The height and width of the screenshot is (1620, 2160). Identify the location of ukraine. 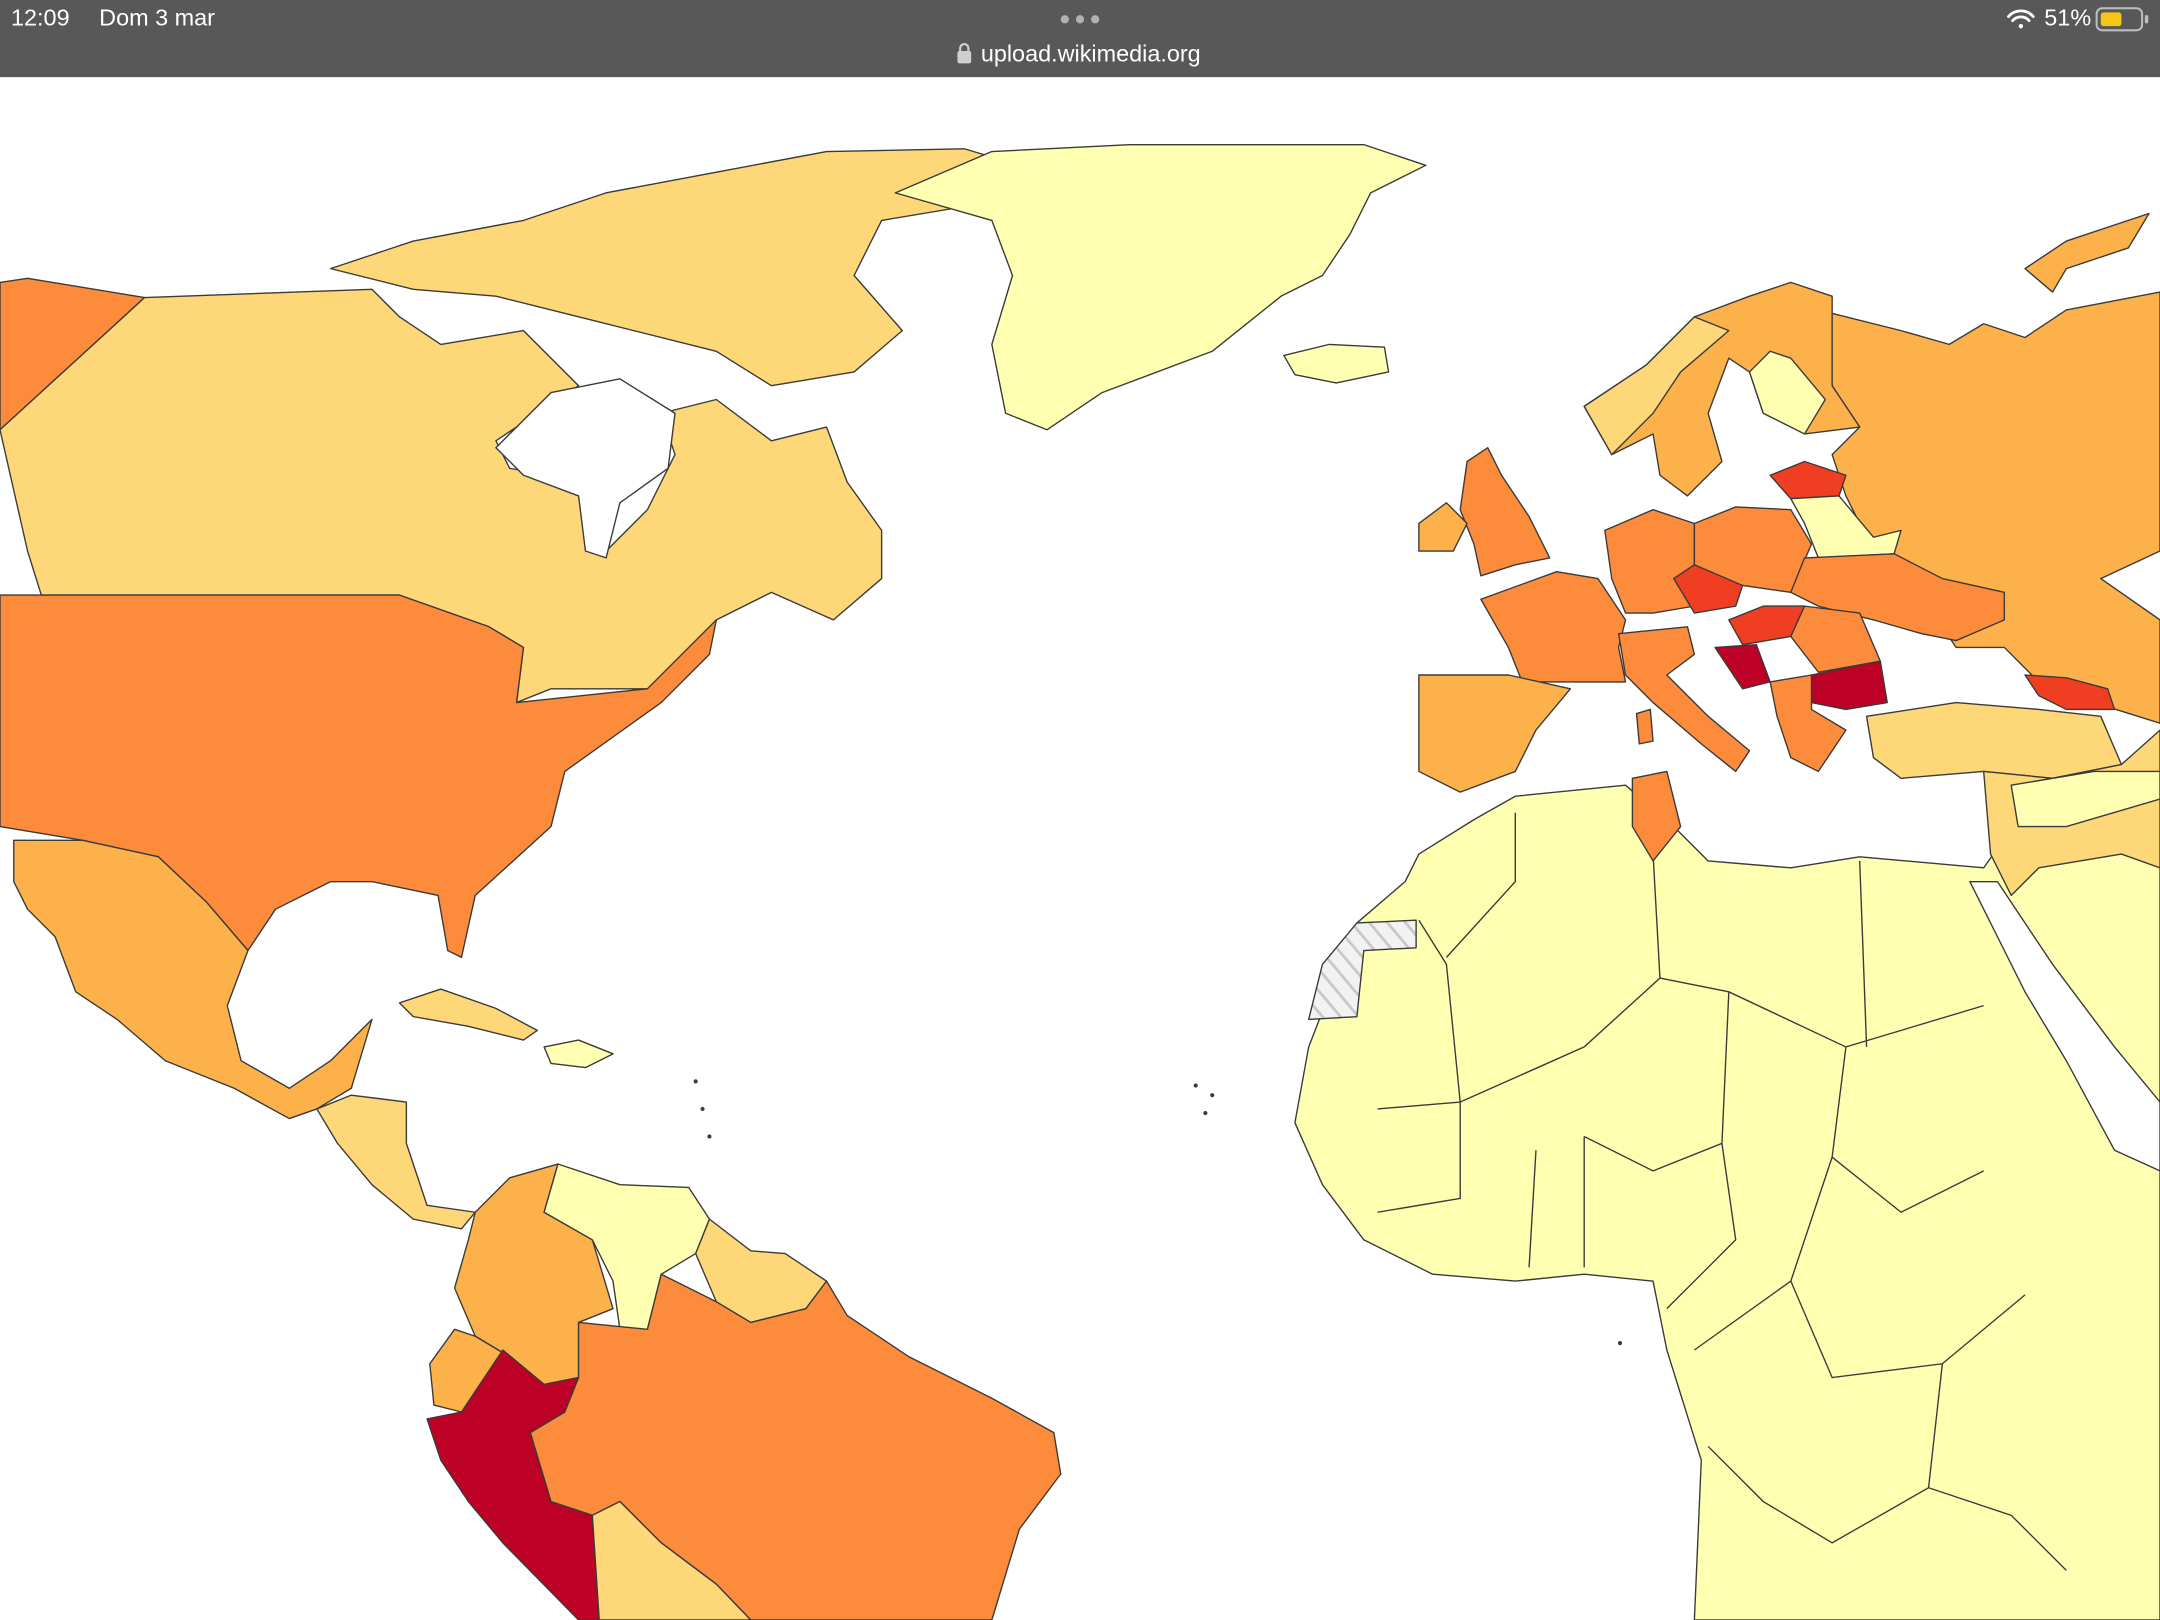
(1898, 597).